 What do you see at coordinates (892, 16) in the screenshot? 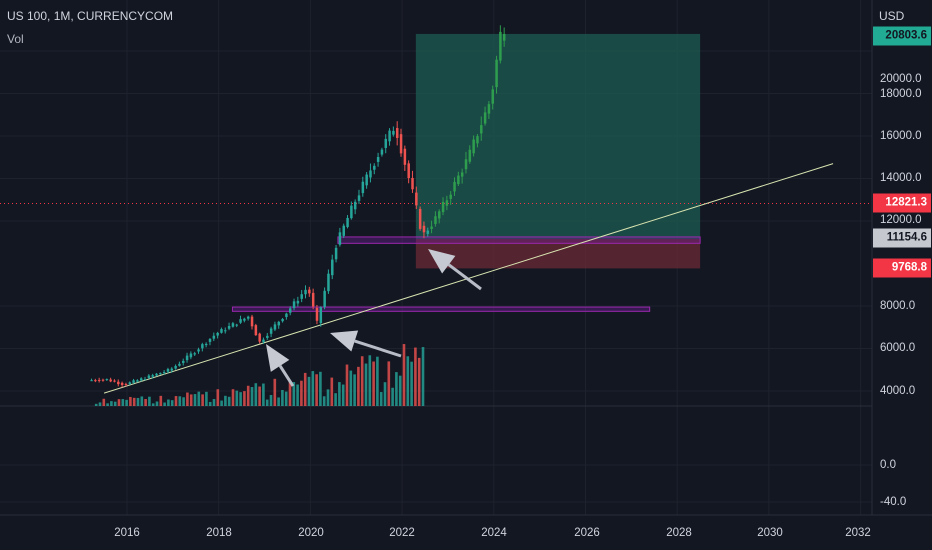
I see `currency-unit: USD` at bounding box center [892, 16].